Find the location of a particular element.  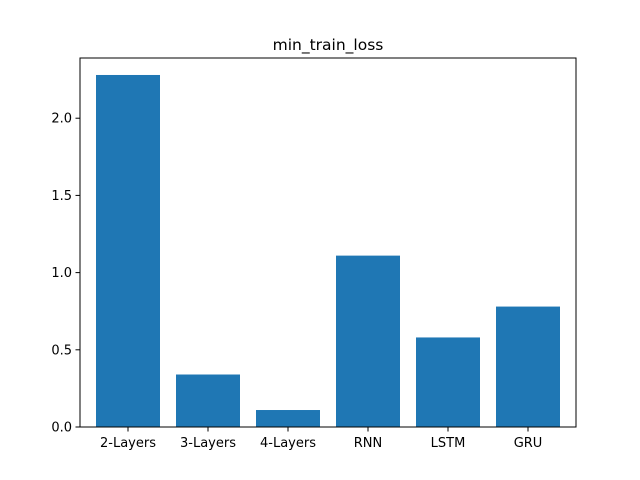

x-tick-label: 4-Layers is located at coordinates (288, 443).